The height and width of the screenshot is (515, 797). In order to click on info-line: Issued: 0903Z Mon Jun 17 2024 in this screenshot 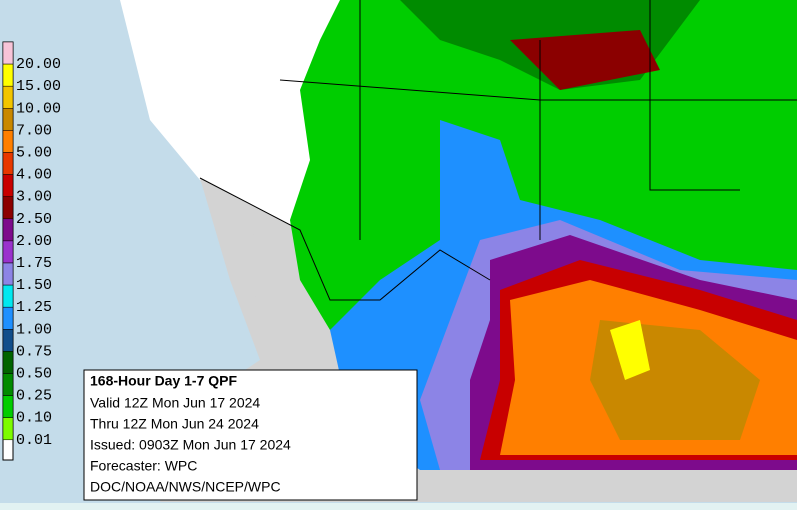, I will do `click(190, 445)`.